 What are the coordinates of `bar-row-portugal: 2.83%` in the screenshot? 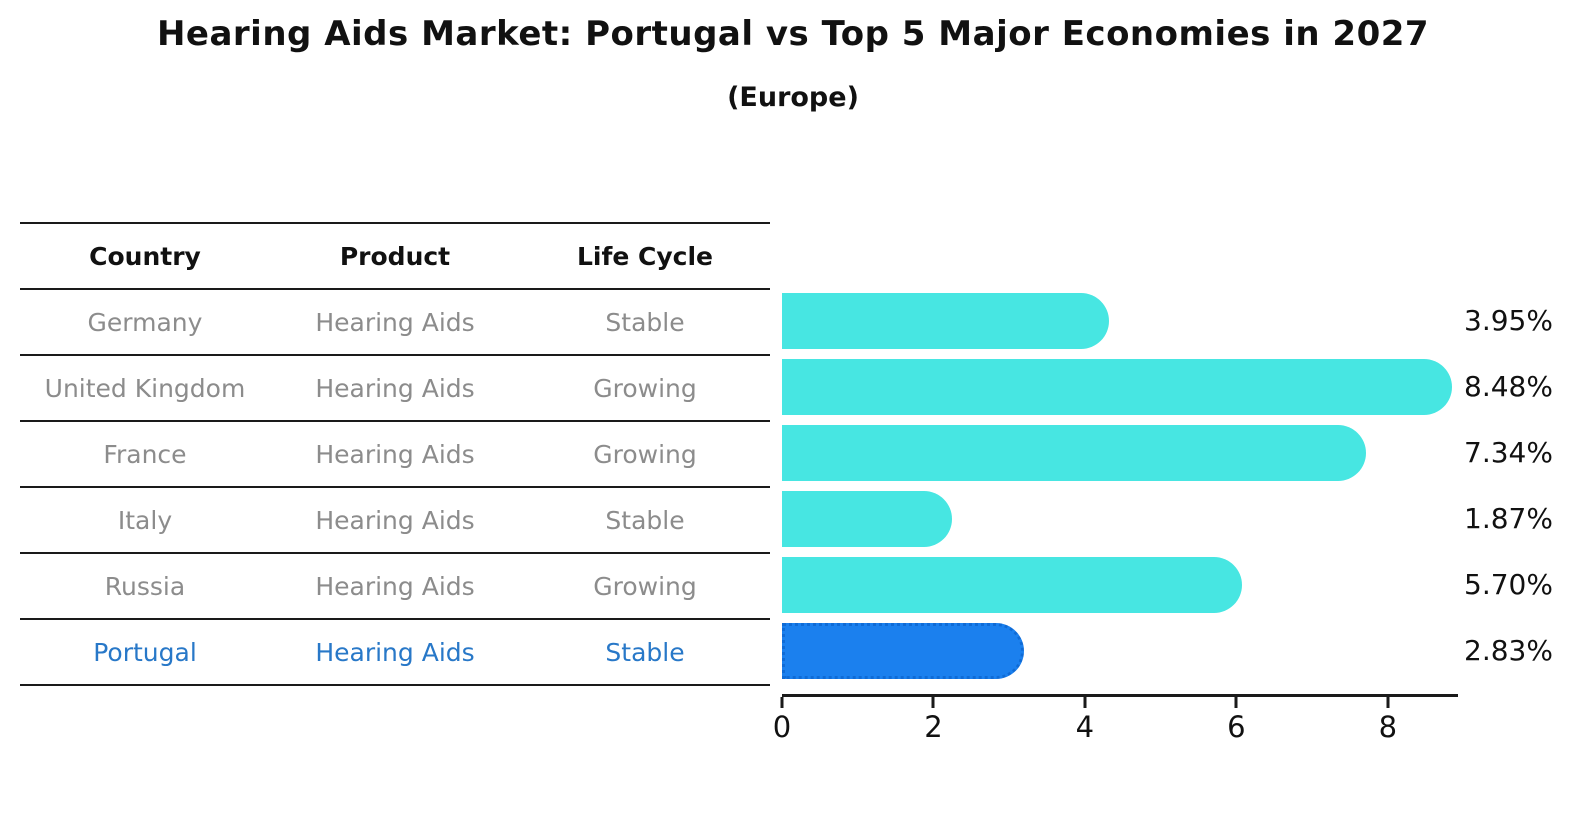 It's located at (1184, 651).